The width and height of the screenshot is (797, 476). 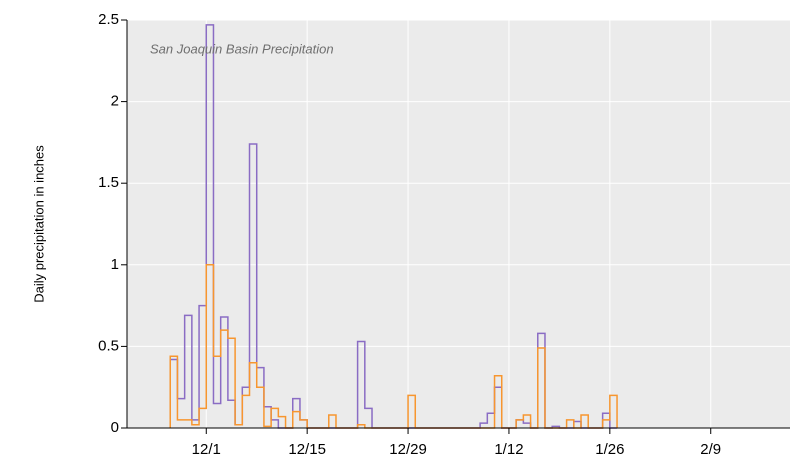 I want to click on y-axis-label: Daily precipitation in inches, so click(x=38, y=224).